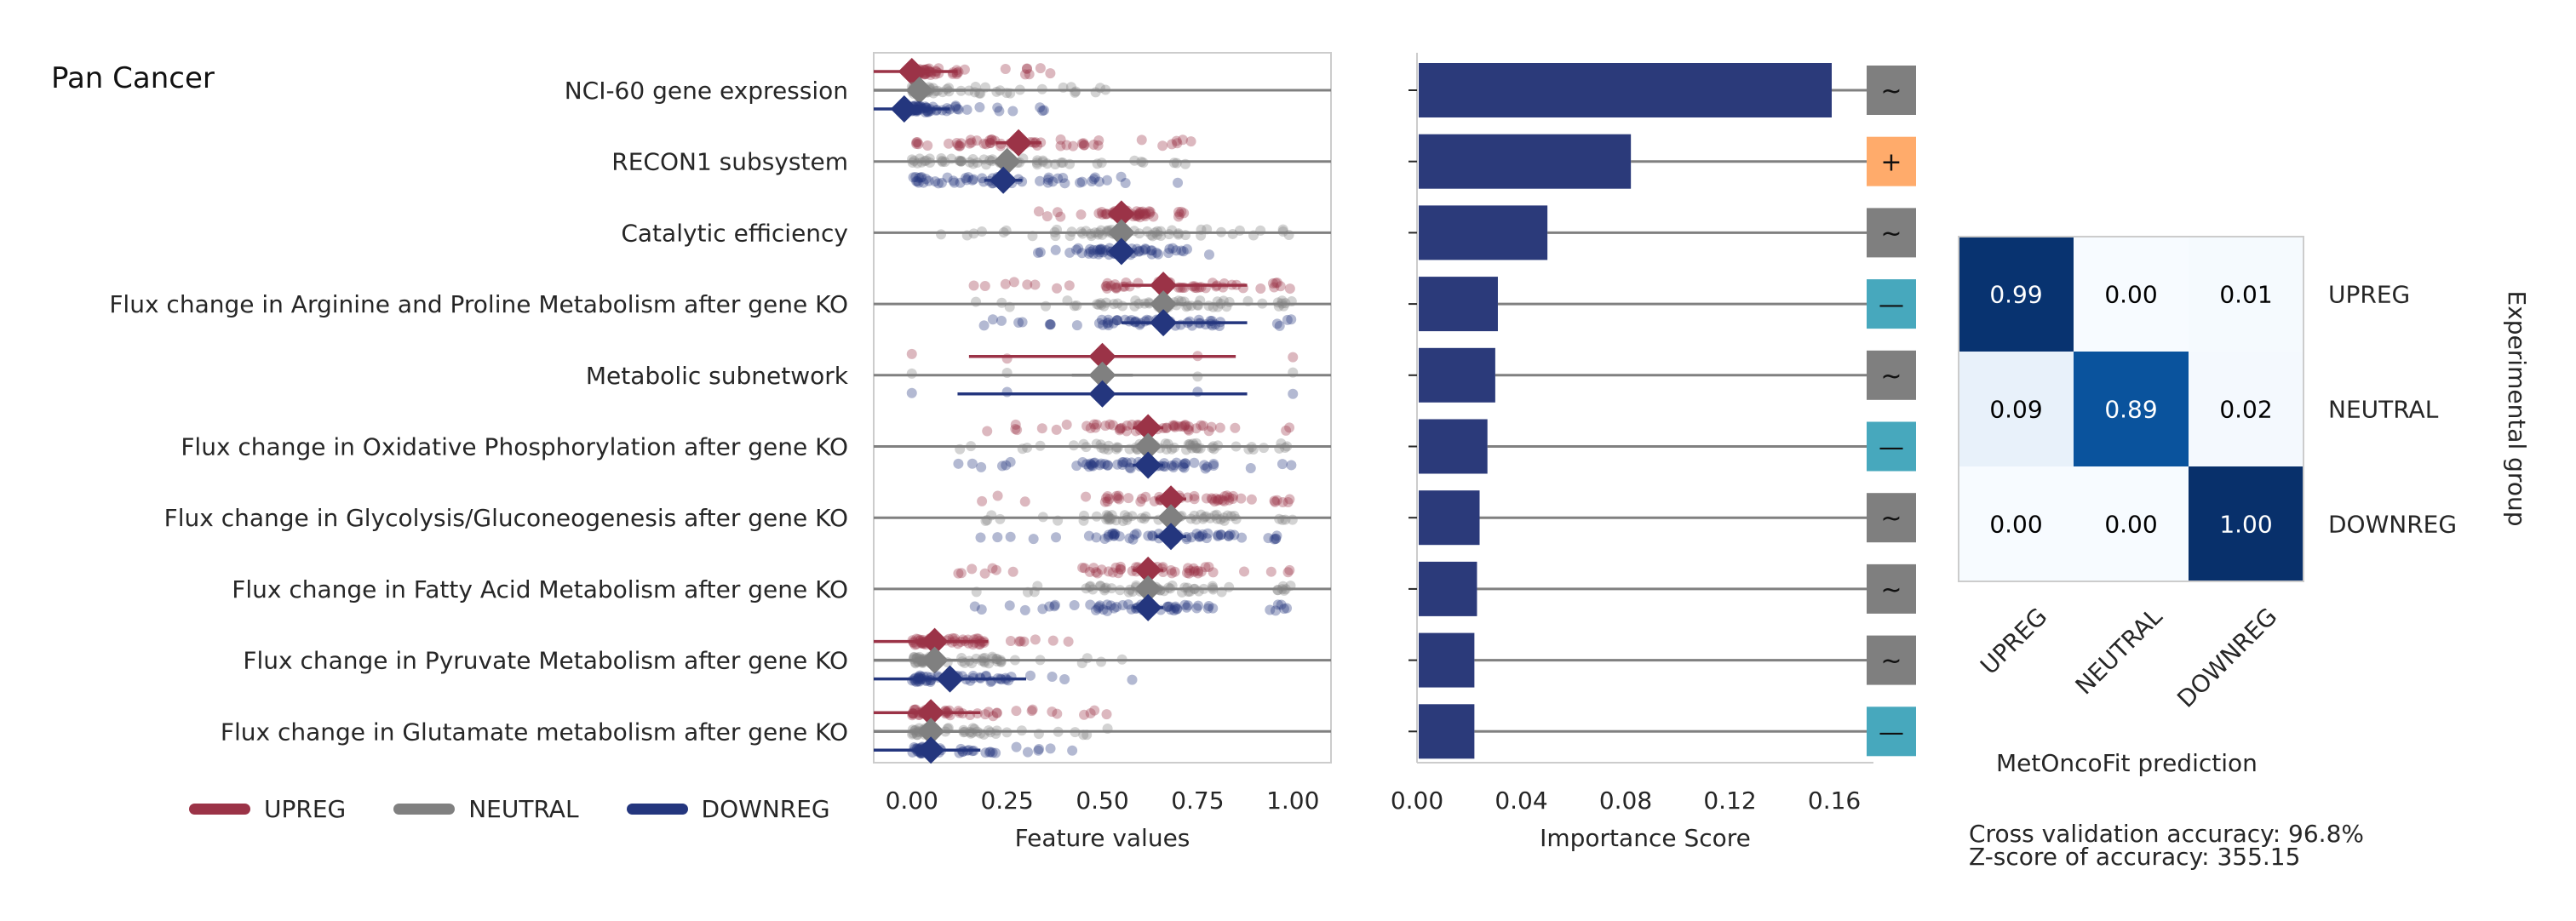 Image resolution: width=2576 pixels, height=921 pixels. I want to click on dot-nci-60-gene-expression-upreg, so click(1026, 68).